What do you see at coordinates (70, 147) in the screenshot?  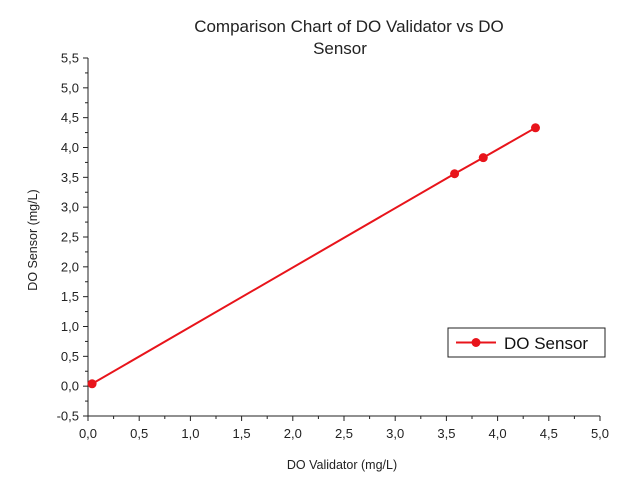 I see `y-tick-label: 4,0` at bounding box center [70, 147].